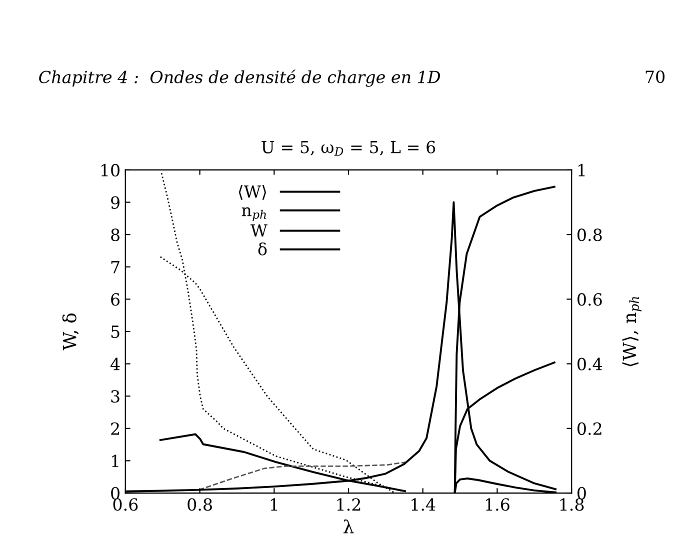  I want to click on y-tick-label: 2, so click(115, 428).